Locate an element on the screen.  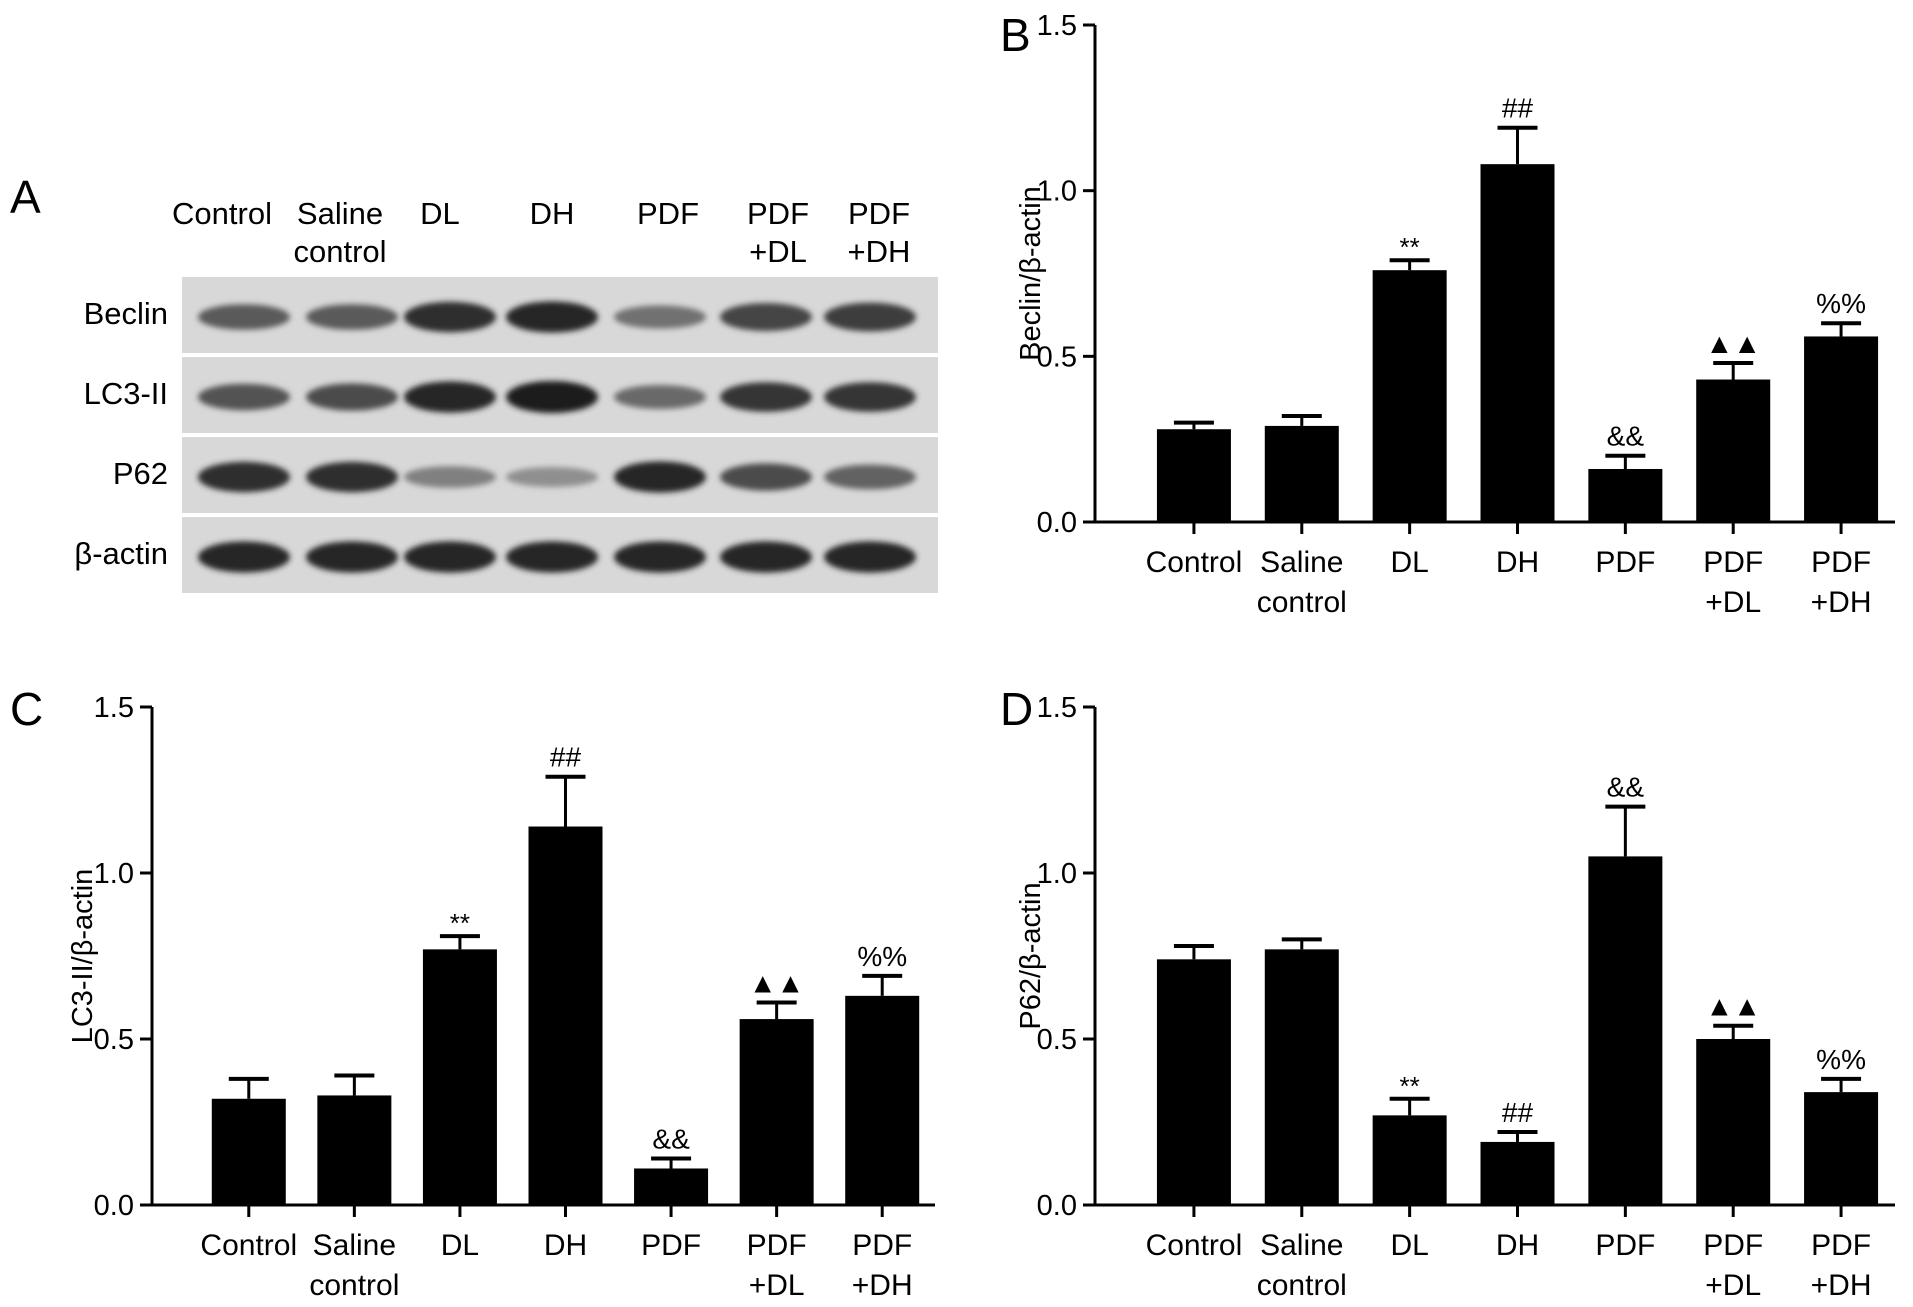
western-blot-image is located at coordinates (560, 435).